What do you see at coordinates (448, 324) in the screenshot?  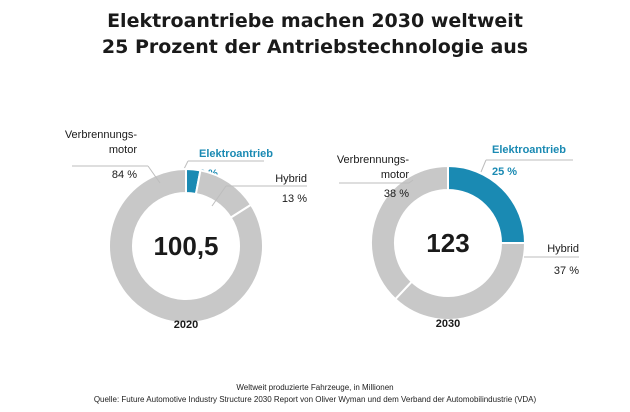 I see `chart-year-label: 2030` at bounding box center [448, 324].